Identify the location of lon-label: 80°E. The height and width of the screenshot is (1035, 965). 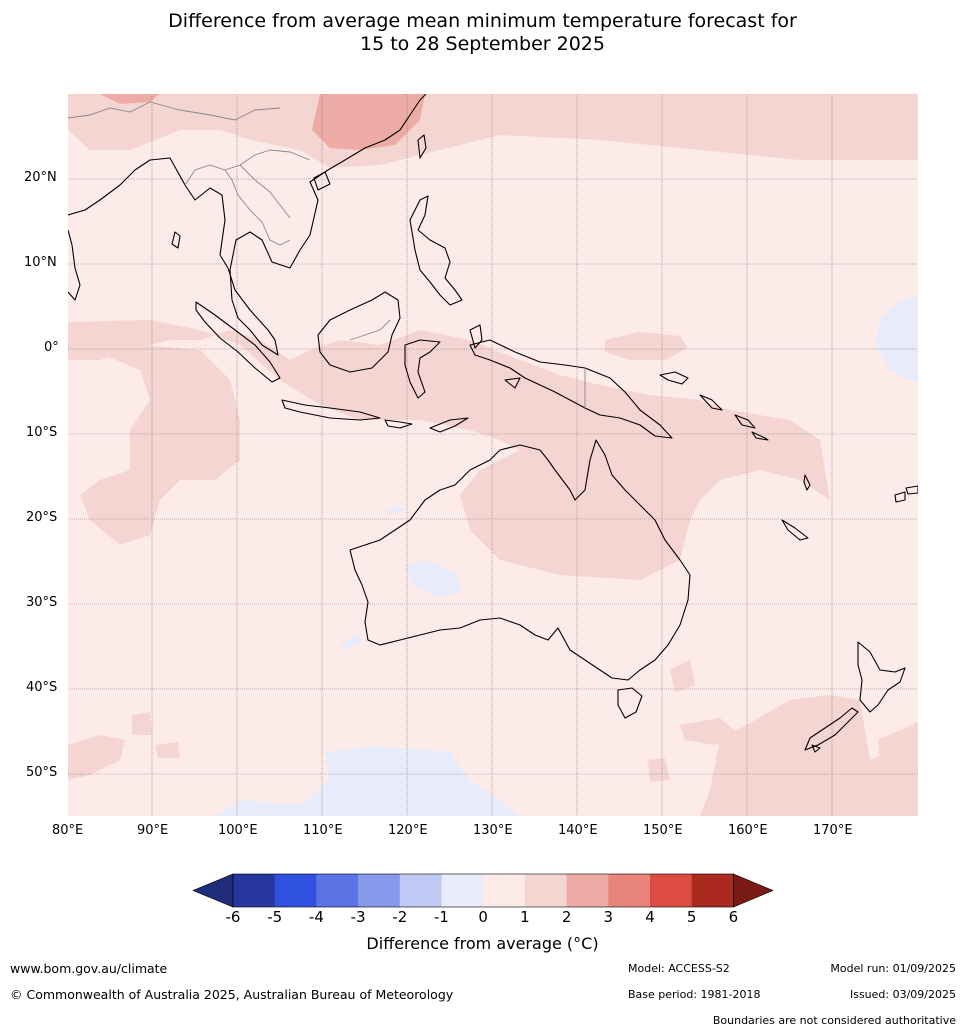
(68, 830).